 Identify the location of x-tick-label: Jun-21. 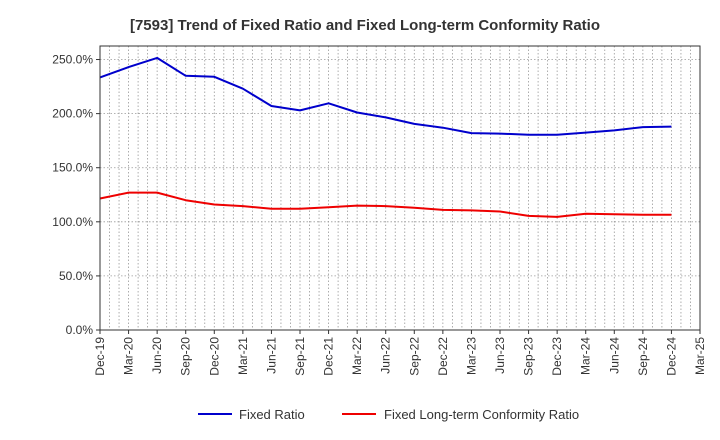
(271, 355).